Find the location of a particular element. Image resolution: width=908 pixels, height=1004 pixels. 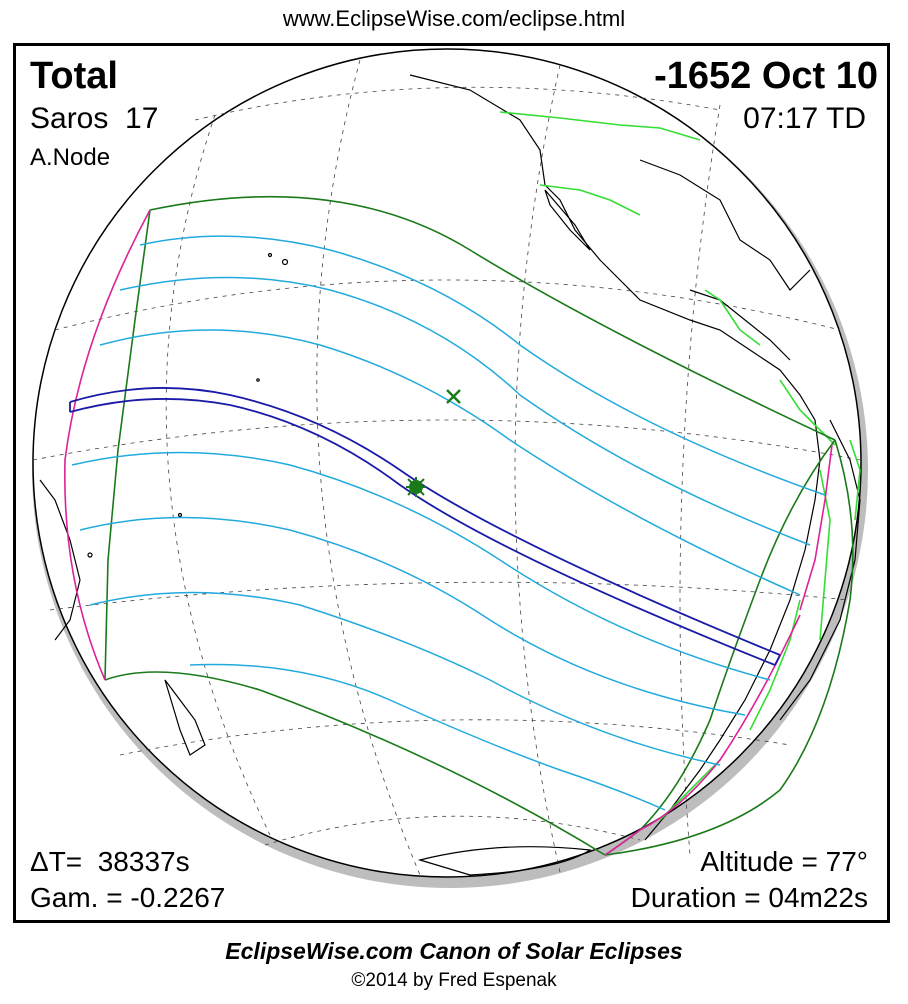

eclipse-type: Total is located at coordinates (74, 76).